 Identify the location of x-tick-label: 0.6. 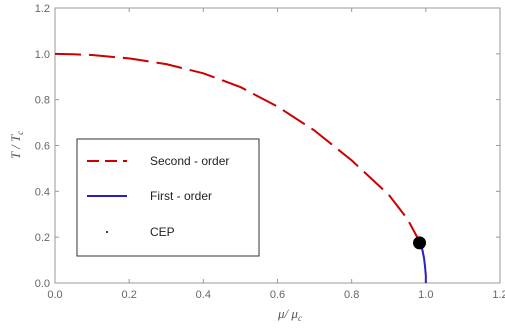
(277, 295).